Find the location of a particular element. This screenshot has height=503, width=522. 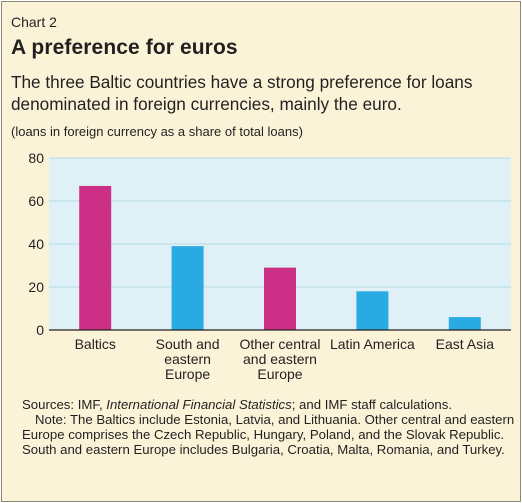

y-tick-label: 80 is located at coordinates (36, 158).